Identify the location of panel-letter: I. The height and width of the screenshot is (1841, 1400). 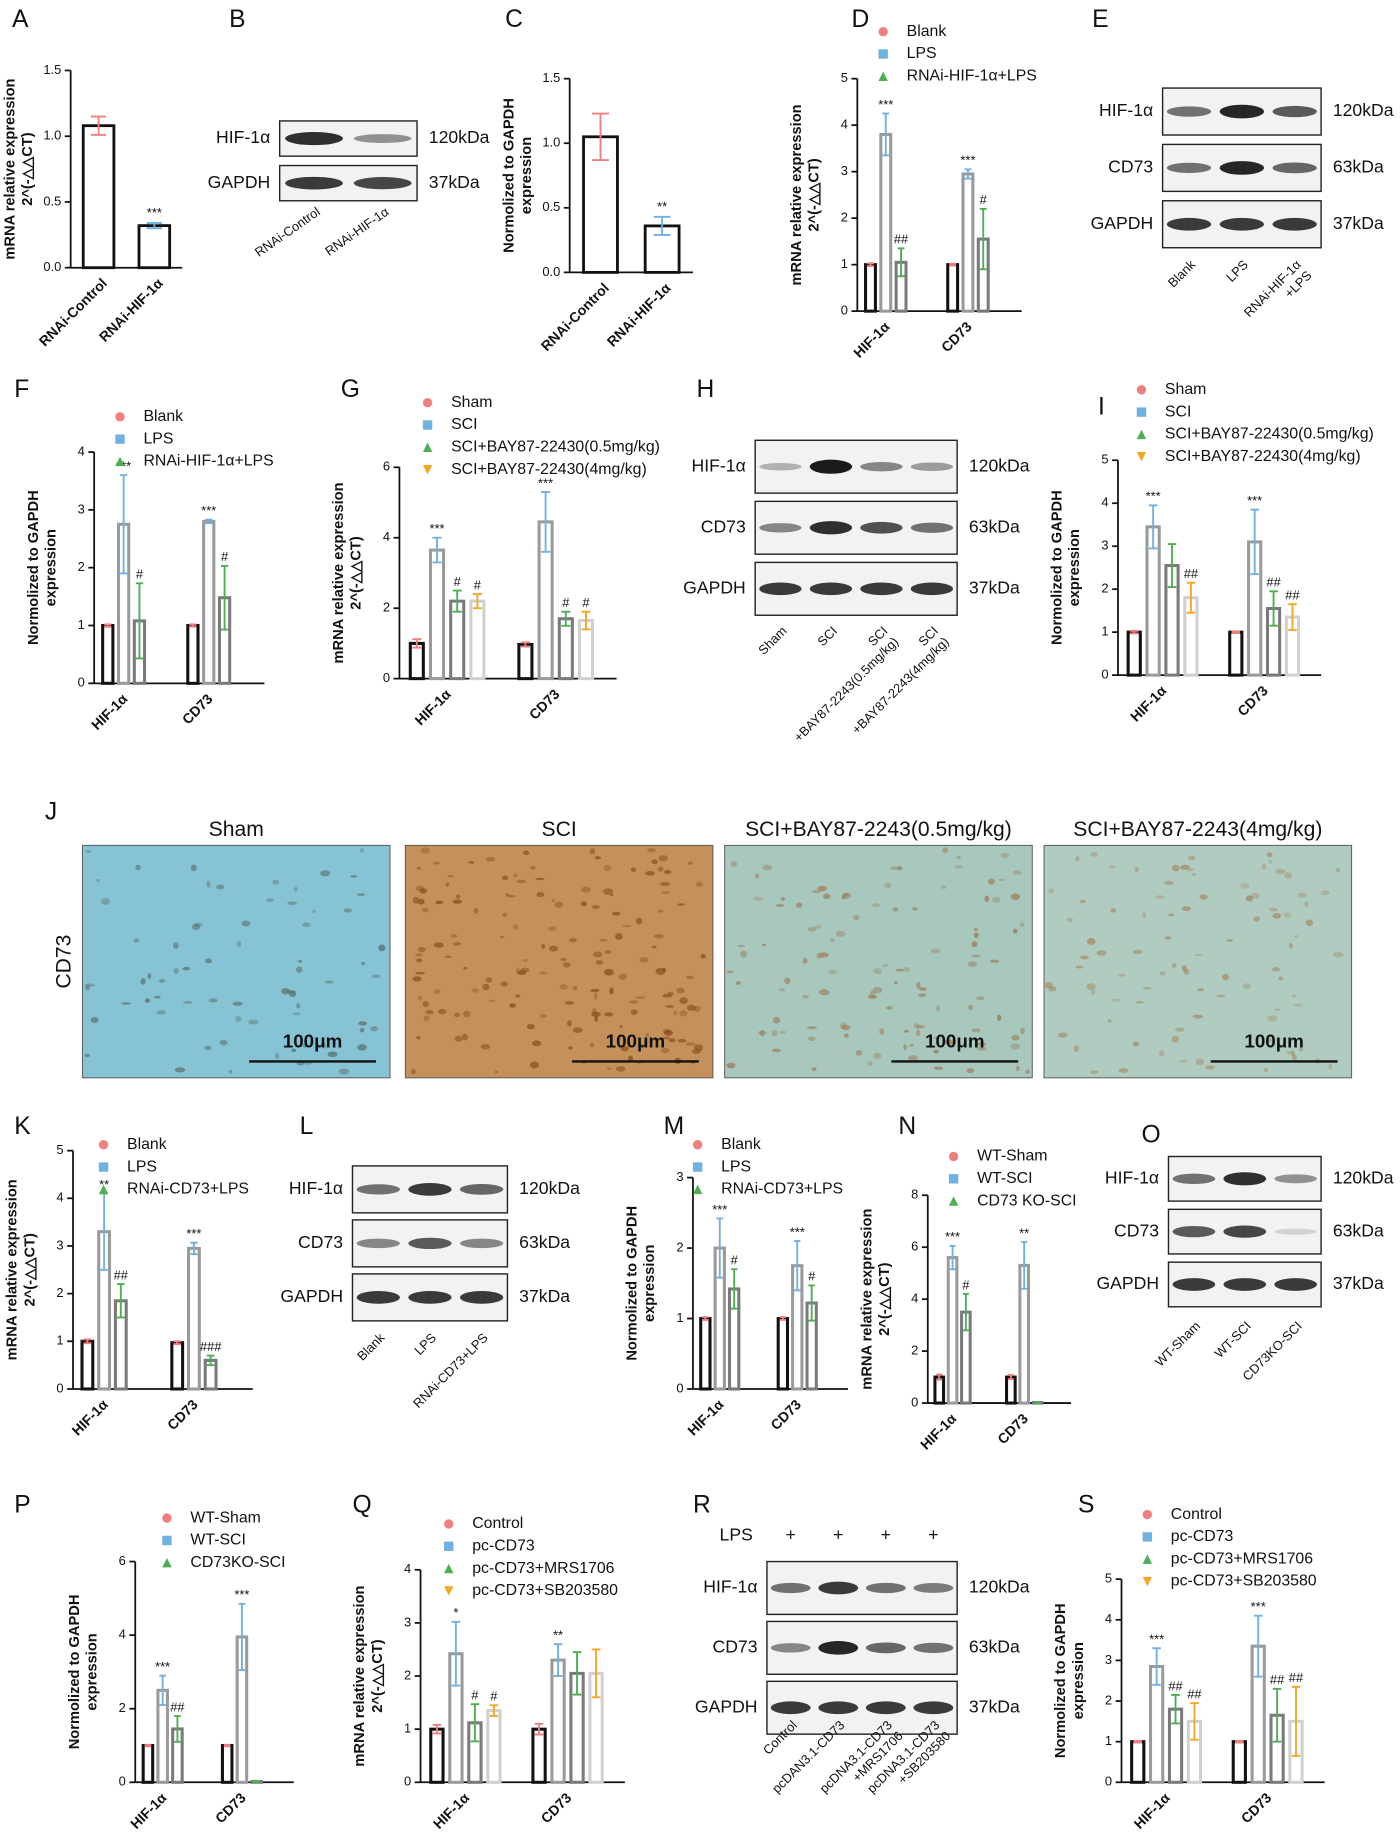
(1101, 406).